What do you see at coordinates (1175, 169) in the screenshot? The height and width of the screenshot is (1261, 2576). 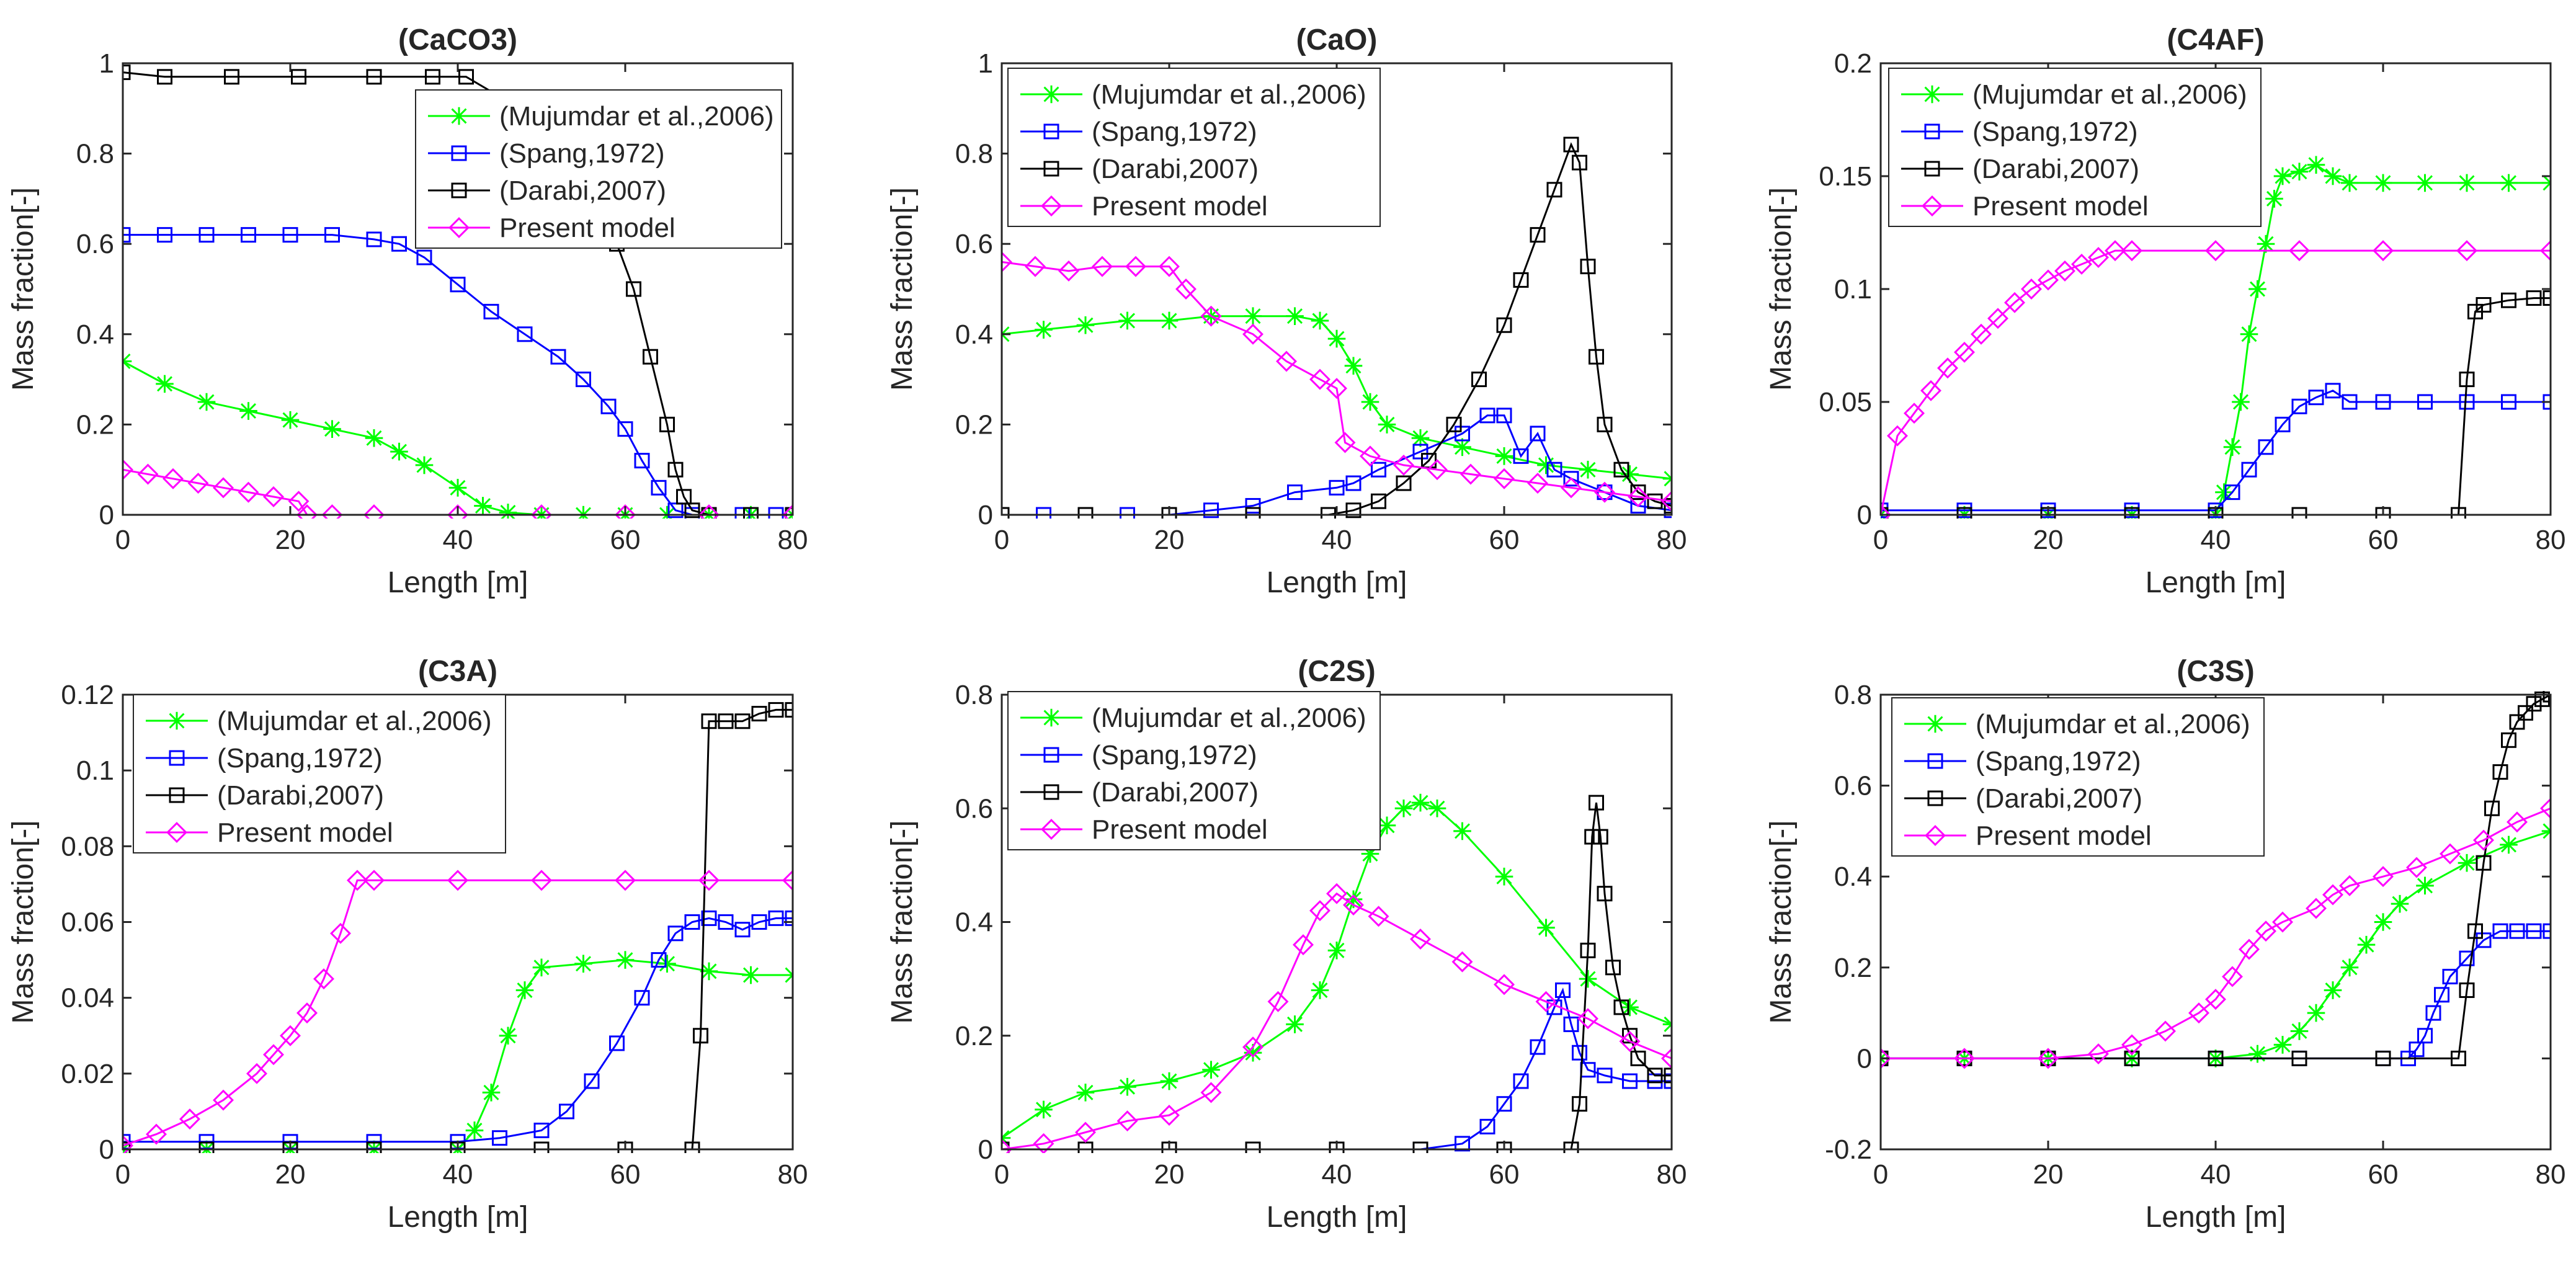 I see `legend-label: (Darabi,2007)` at bounding box center [1175, 169].